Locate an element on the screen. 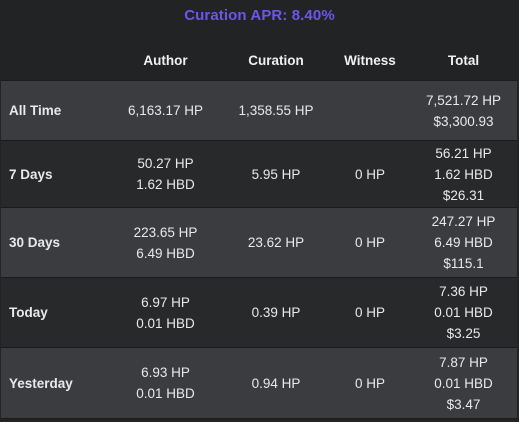 The height and width of the screenshot is (422, 519). author-cell: 6.97 HP 0.01 HBD is located at coordinates (165, 313).